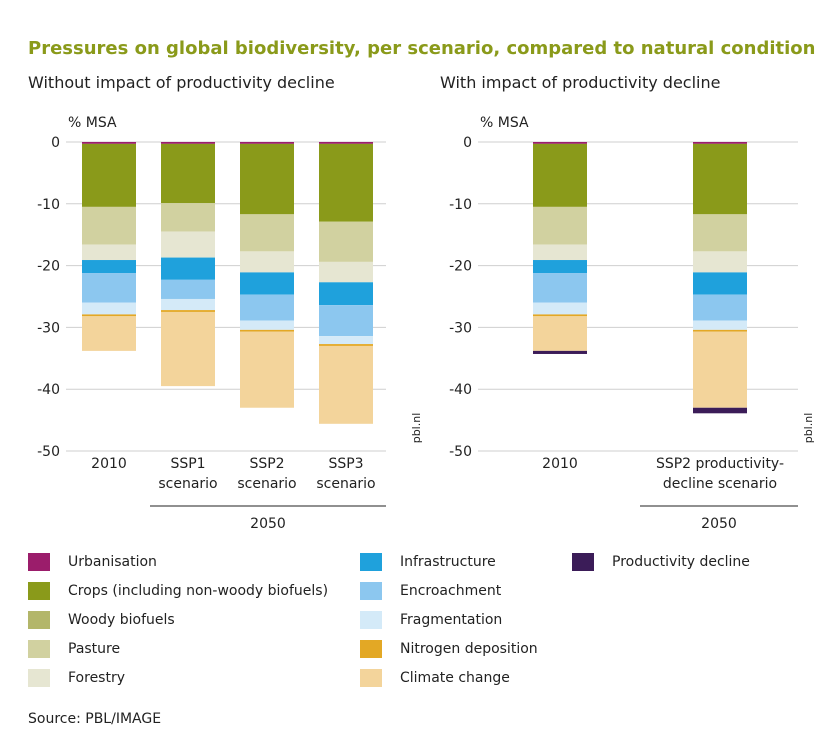 The height and width of the screenshot is (732, 824). What do you see at coordinates (460, 390) in the screenshot?
I see `y-tick-label: -40` at bounding box center [460, 390].